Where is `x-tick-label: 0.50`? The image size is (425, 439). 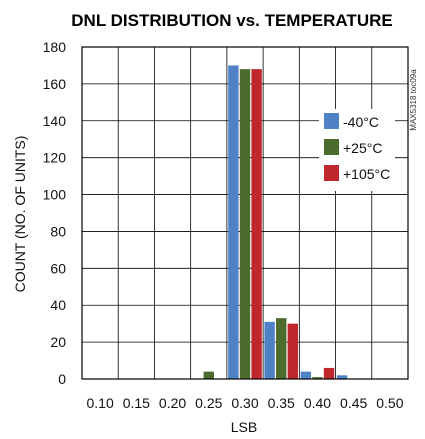 x-tick-label: 0.50 is located at coordinates (389, 403).